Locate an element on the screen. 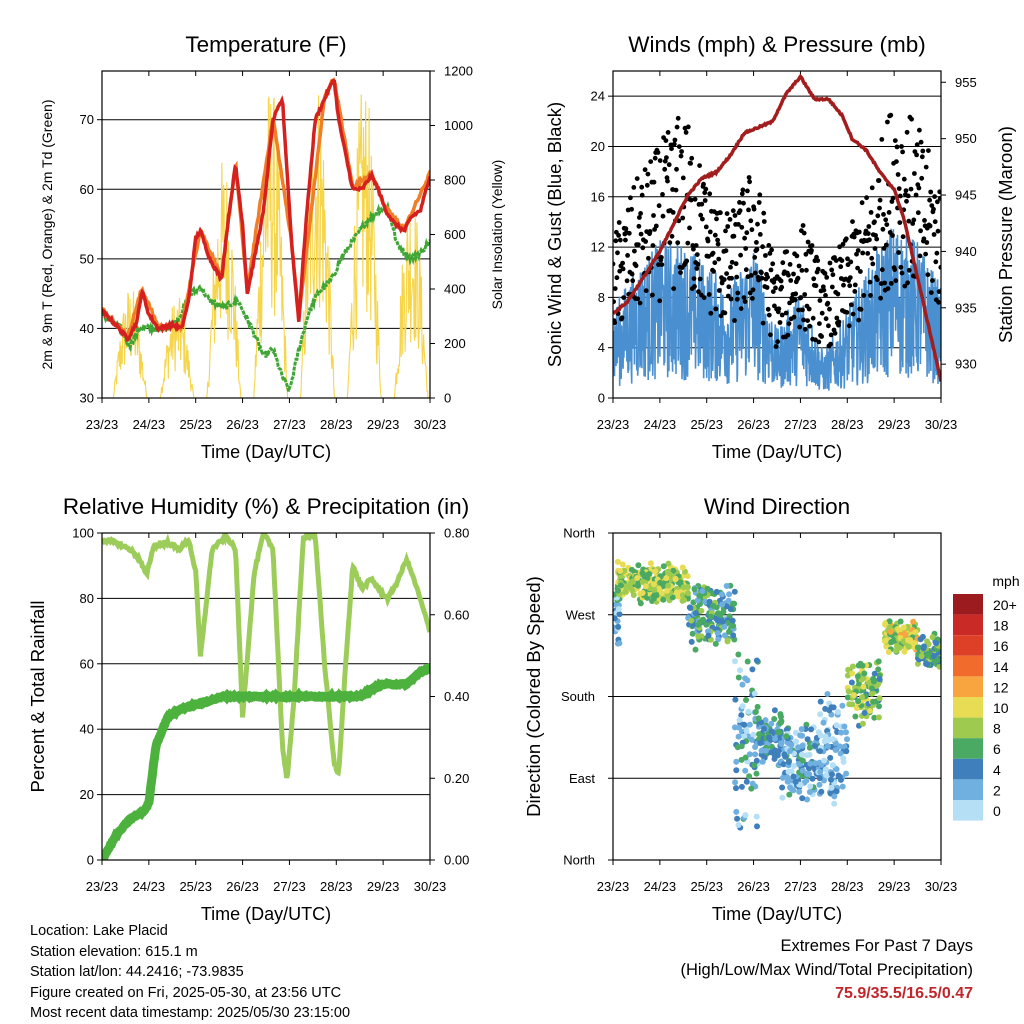  winds-xtick-label: 25/23 is located at coordinates (706, 424).